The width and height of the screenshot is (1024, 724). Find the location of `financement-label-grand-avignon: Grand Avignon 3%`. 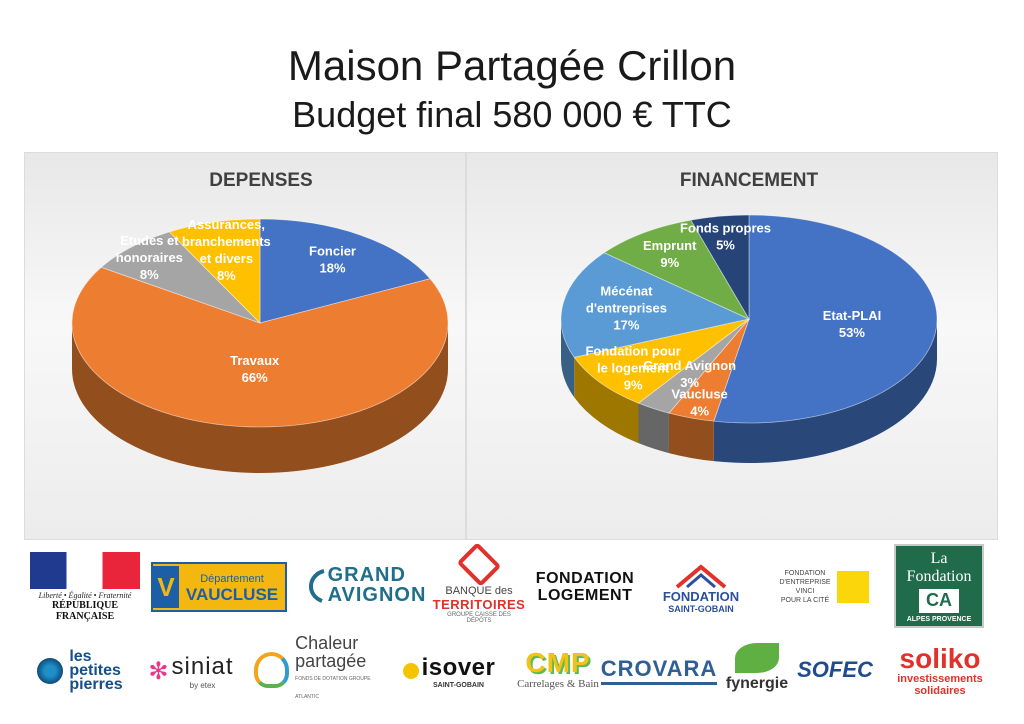

financement-label-grand-avignon: Grand Avignon 3% is located at coordinates (689, 374).